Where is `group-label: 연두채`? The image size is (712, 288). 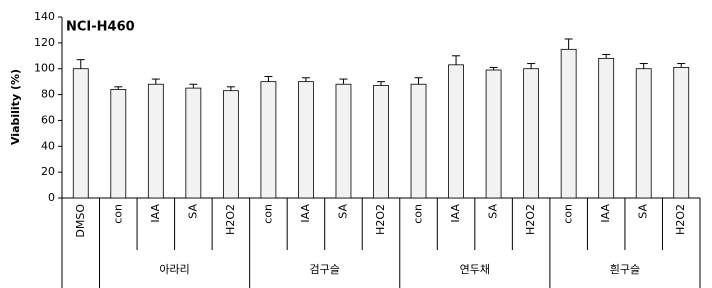
group-label: 연두채 is located at coordinates (475, 269).